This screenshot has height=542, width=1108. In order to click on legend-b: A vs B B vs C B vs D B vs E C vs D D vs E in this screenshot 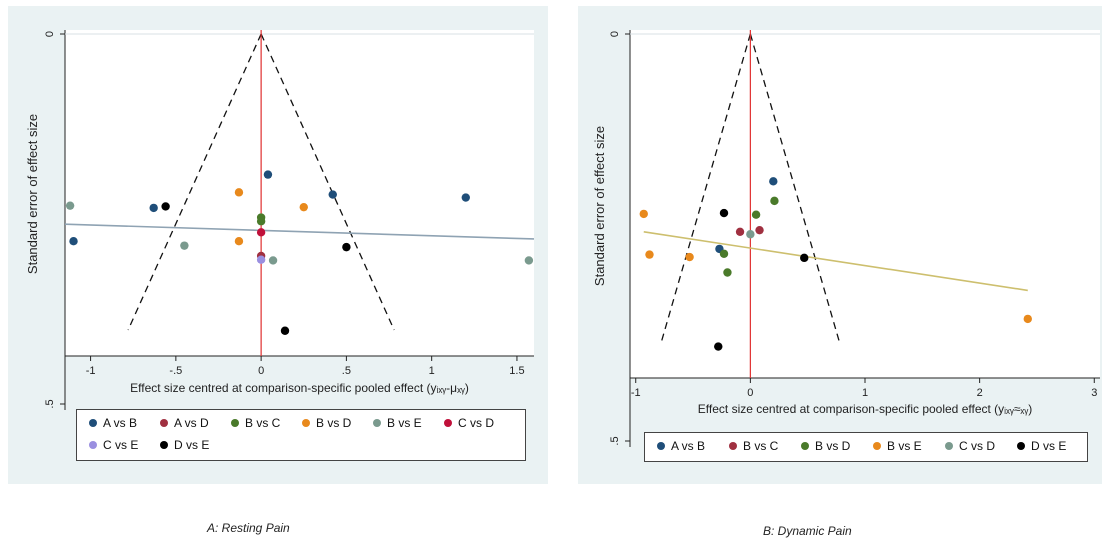, I will do `click(866, 447)`.